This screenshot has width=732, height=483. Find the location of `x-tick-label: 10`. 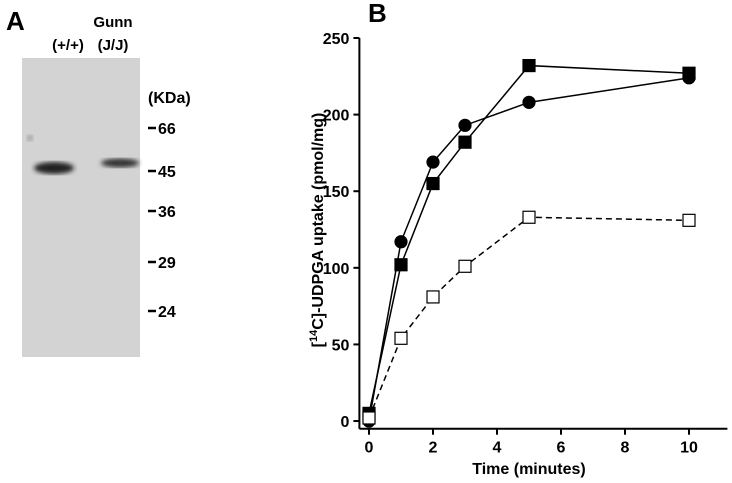

x-tick-label: 10 is located at coordinates (689, 448).